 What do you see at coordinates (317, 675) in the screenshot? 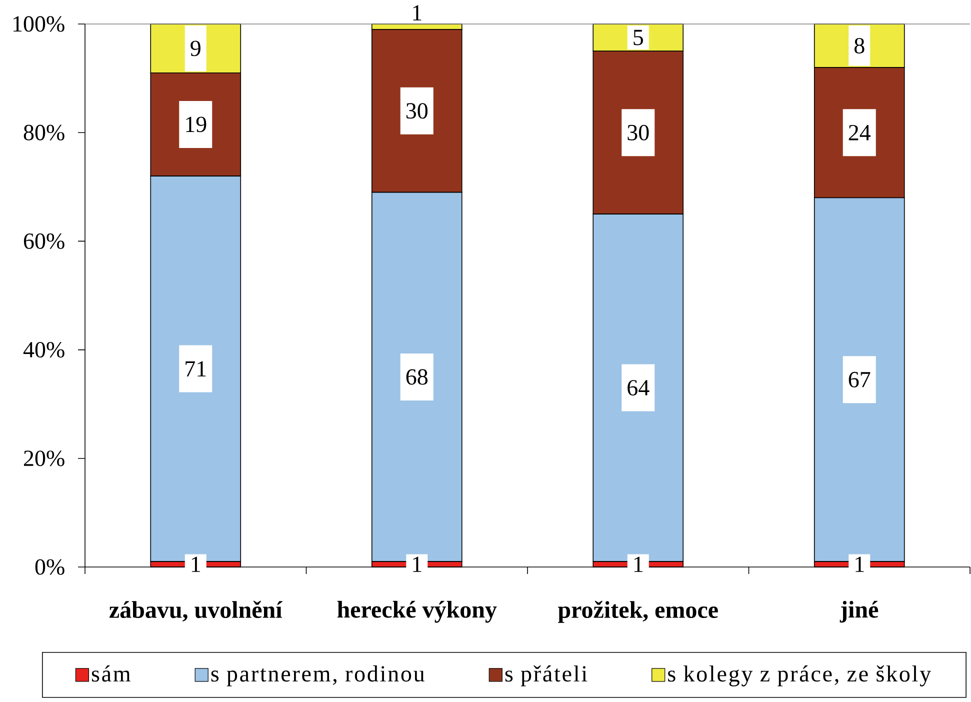
I see `legend-label: s partnerem, rodinou` at bounding box center [317, 675].